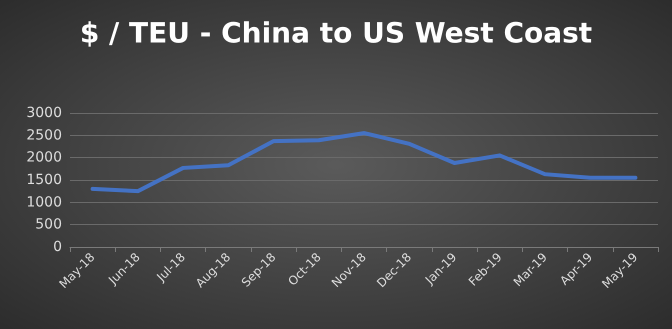 The height and width of the screenshot is (329, 672). Describe the element at coordinates (336, 33) in the screenshot. I see `chart-title: $ / TEU - China to US West Coast` at that location.